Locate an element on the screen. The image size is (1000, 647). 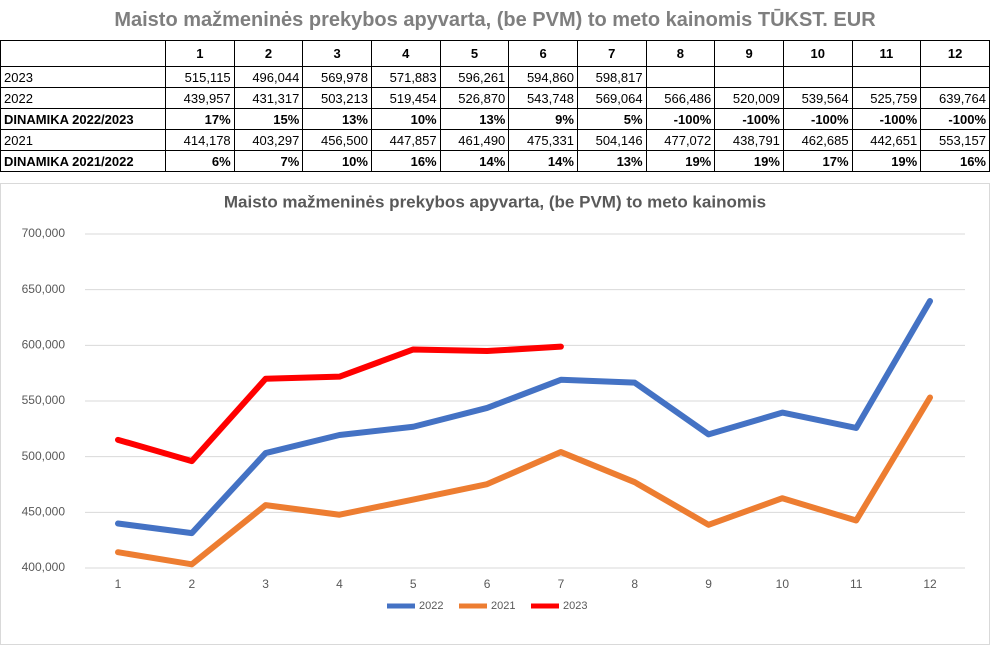
table-cell: 447,857 is located at coordinates (405, 140).